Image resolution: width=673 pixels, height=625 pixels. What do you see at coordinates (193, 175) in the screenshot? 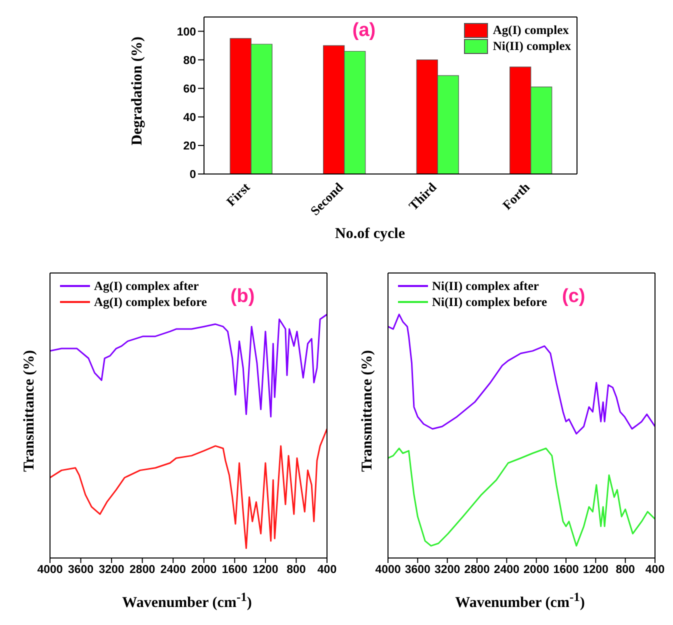
I see `y-tick-label: 0` at bounding box center [193, 175].